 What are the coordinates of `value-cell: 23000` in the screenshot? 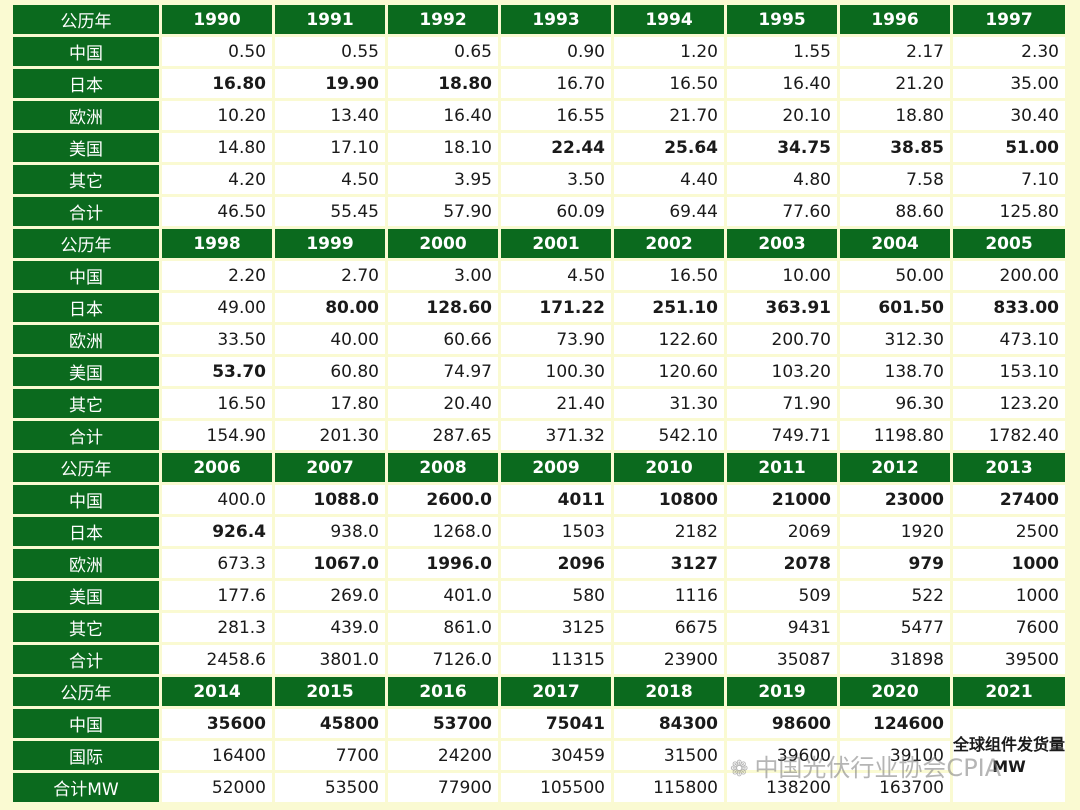 It's located at (895, 499).